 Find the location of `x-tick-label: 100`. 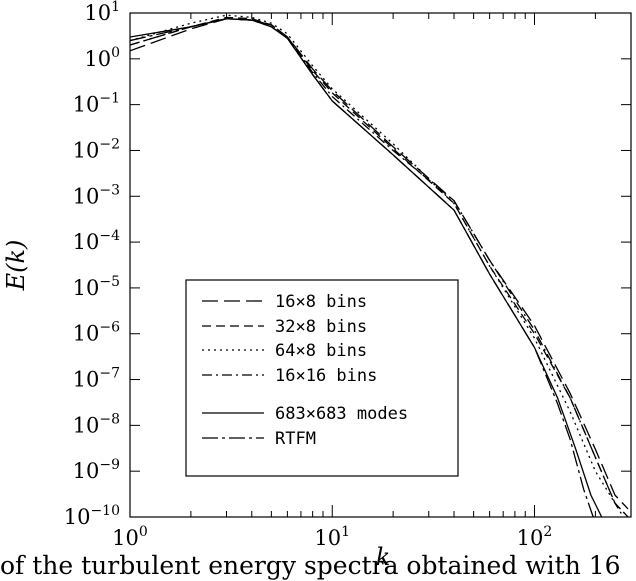

x-tick-label: 100 is located at coordinates (130, 537).